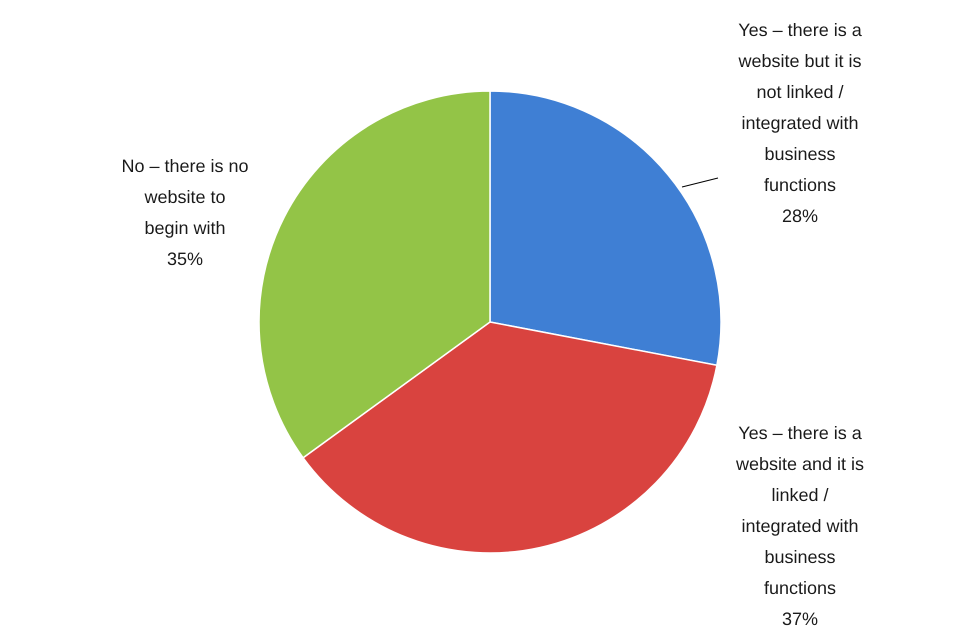 Image resolution: width=958 pixels, height=632 pixels. Describe the element at coordinates (800, 619) in the screenshot. I see `data-label: 37%` at that location.